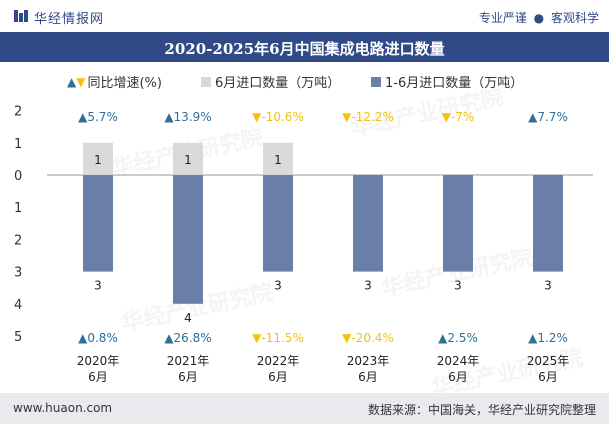 This screenshot has height=424, width=609. What do you see at coordinates (282, 338) in the screenshot?
I see `growth-text: -11.5%` at bounding box center [282, 338].